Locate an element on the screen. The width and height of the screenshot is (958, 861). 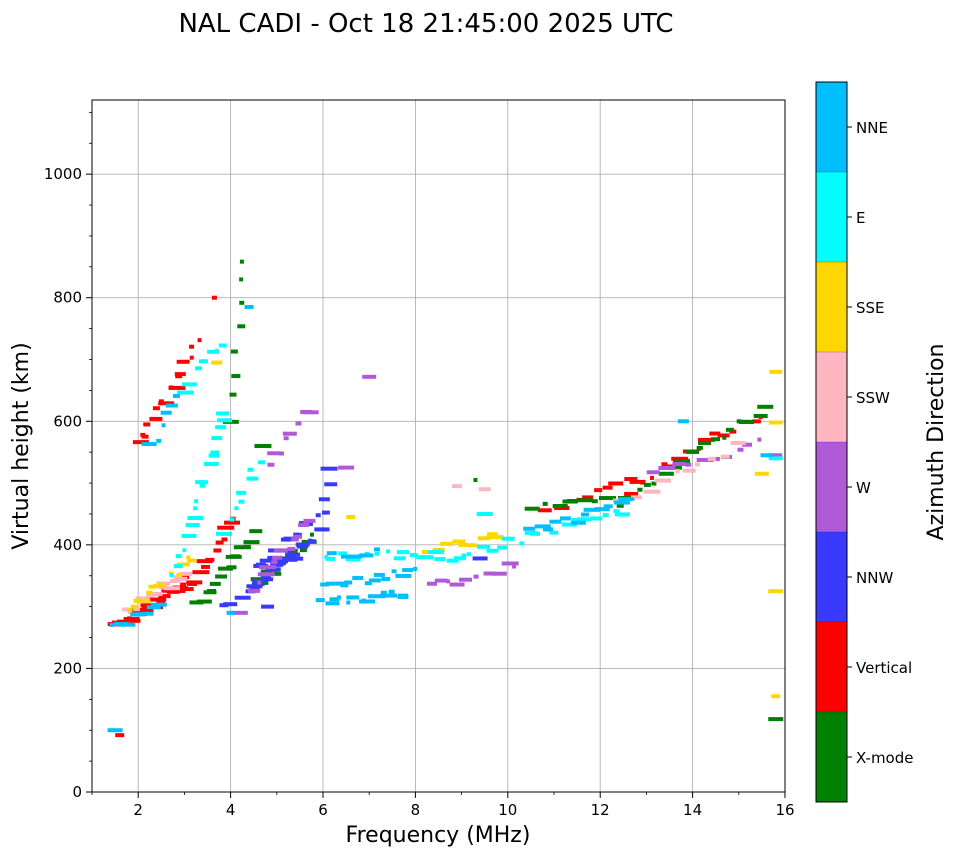
y-tick-label: 800 is located at coordinates (67, 298).